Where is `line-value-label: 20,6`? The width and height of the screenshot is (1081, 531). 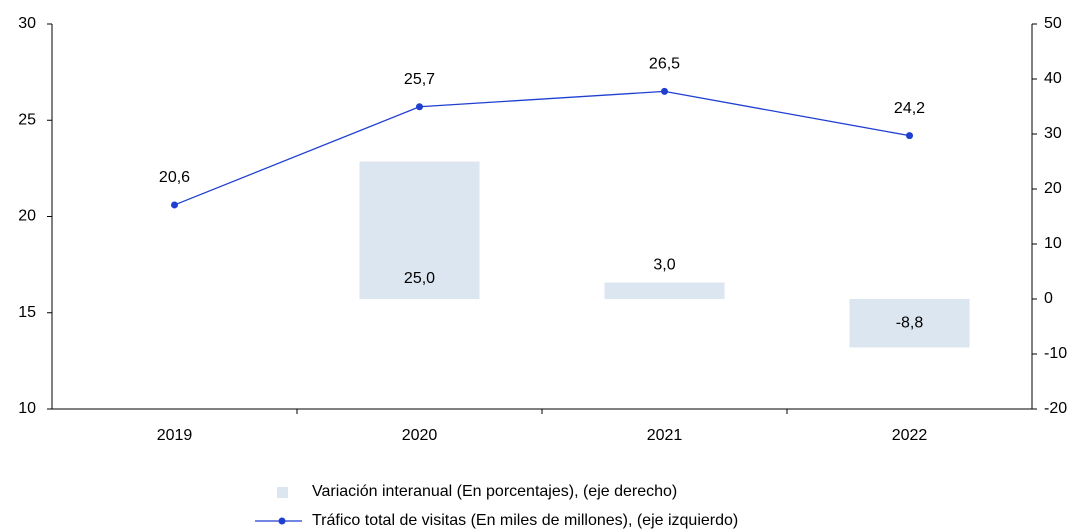
line-value-label: 20,6 is located at coordinates (174, 177).